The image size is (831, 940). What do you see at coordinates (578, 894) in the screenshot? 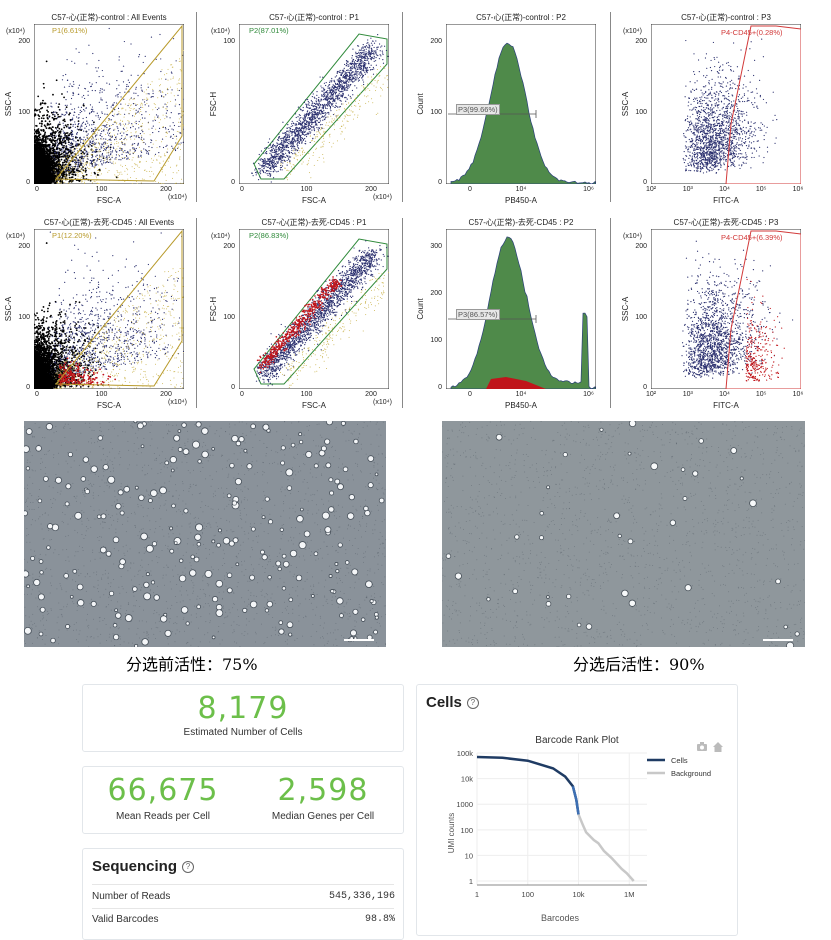
I see `x-tick-label: 10k` at bounding box center [578, 894].